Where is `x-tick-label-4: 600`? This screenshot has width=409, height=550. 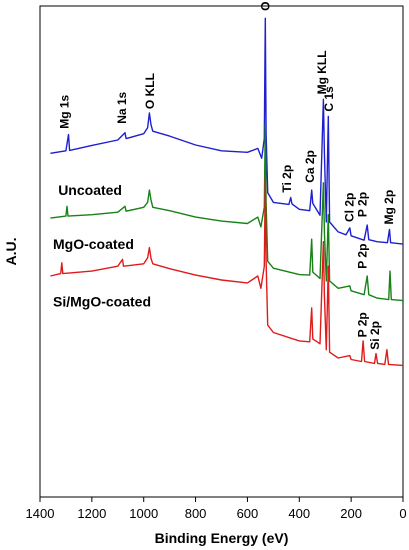 x-tick-label-4: 600 is located at coordinates (248, 513).